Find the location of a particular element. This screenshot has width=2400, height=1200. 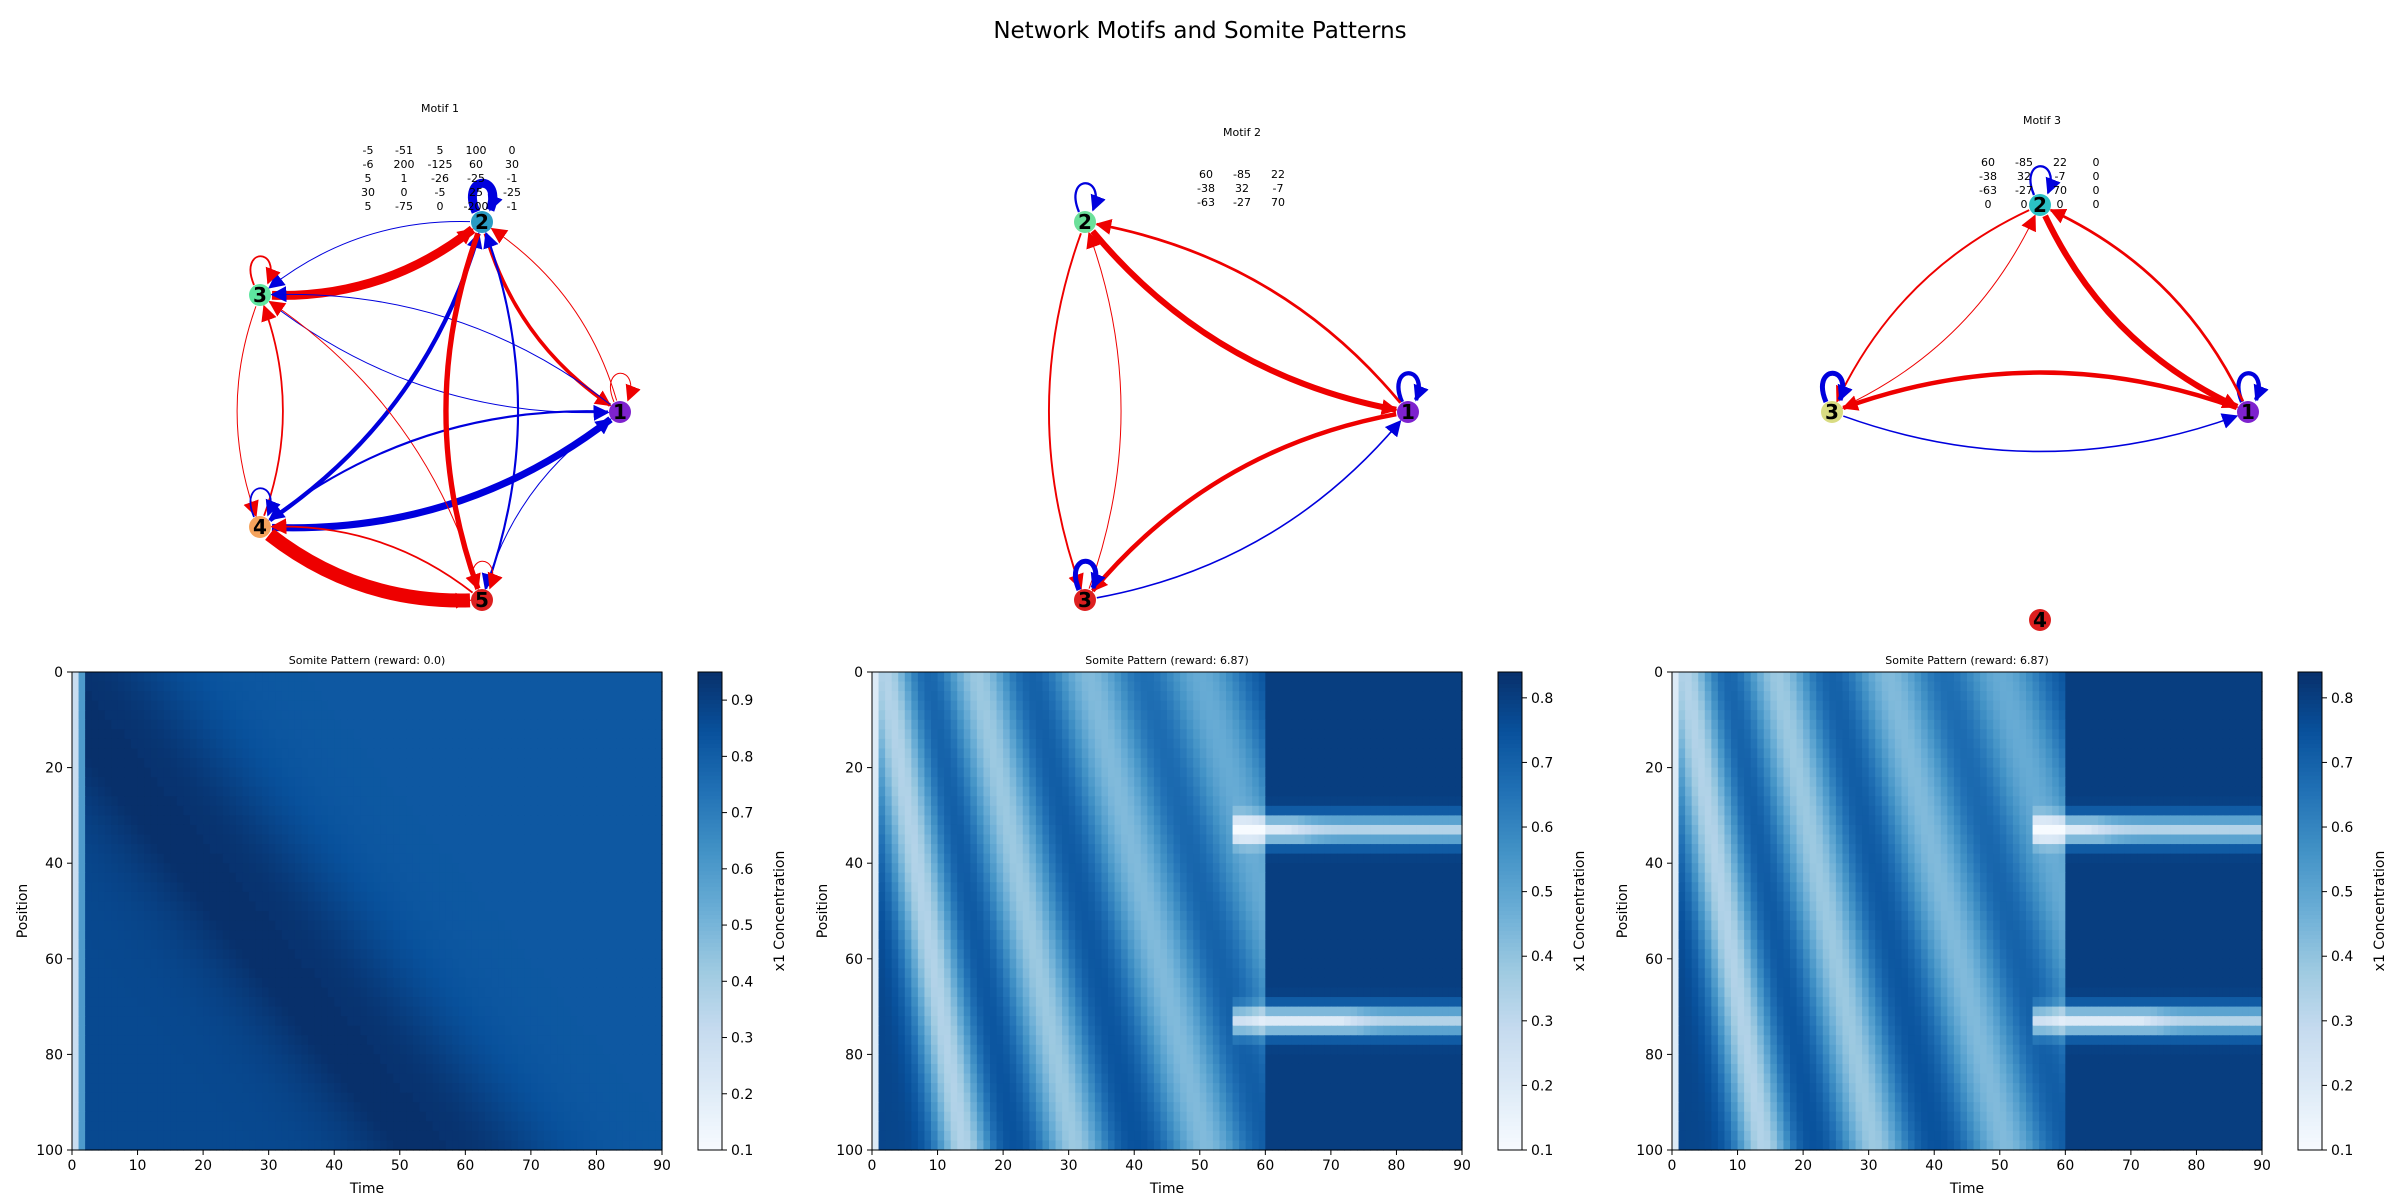

matrix-cell: -75 is located at coordinates (404, 206).